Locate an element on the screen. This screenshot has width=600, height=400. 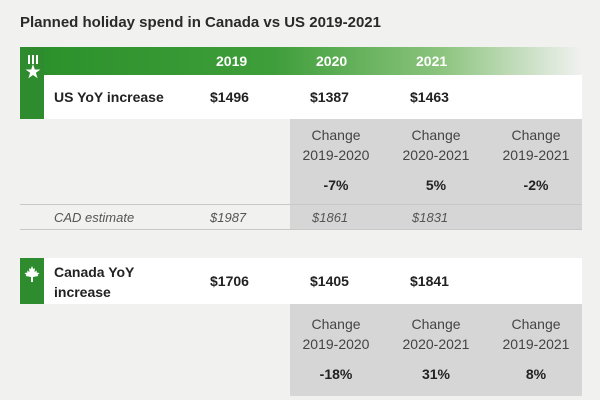
us-change-2020-2021: Change 2020-2021 5% is located at coordinates (436, 160).